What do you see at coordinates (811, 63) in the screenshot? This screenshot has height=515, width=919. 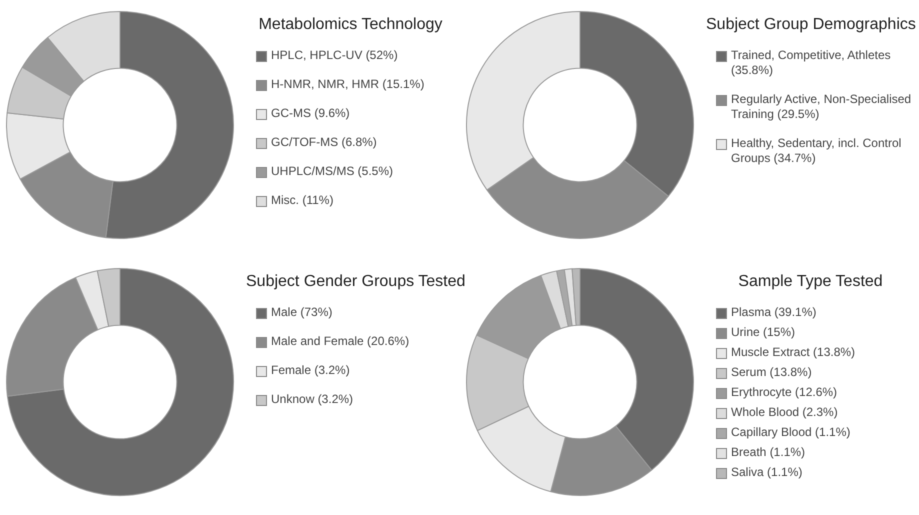 I see `legend-label: Trained, Competitive, Athletes (35.8%)` at bounding box center [811, 63].